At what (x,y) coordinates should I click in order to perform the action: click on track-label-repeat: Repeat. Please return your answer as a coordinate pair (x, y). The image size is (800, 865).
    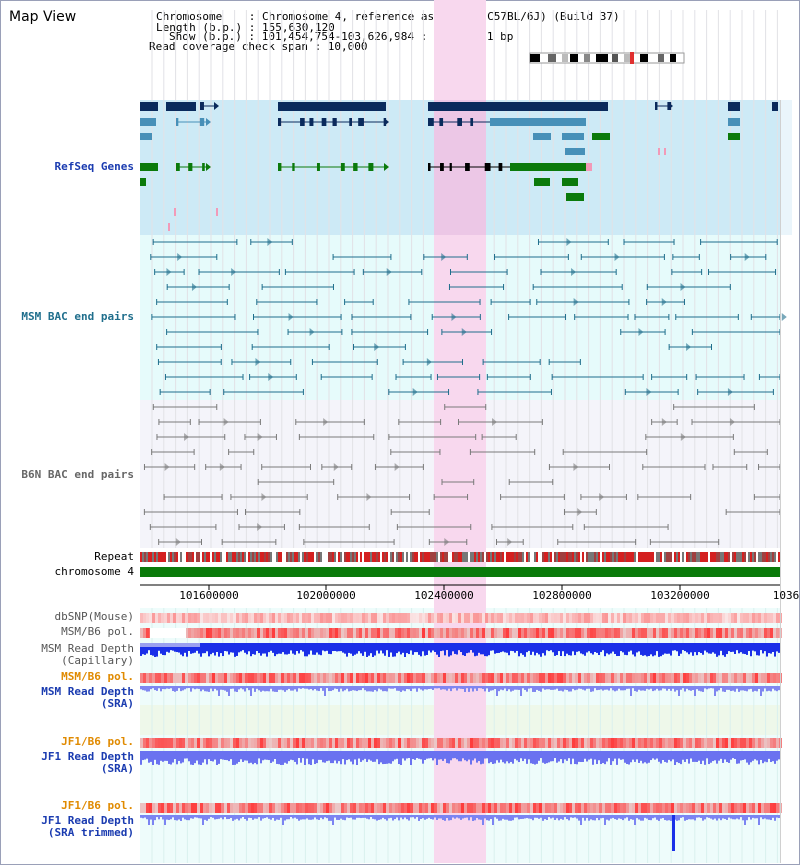
    Looking at the image, I should click on (114, 556).